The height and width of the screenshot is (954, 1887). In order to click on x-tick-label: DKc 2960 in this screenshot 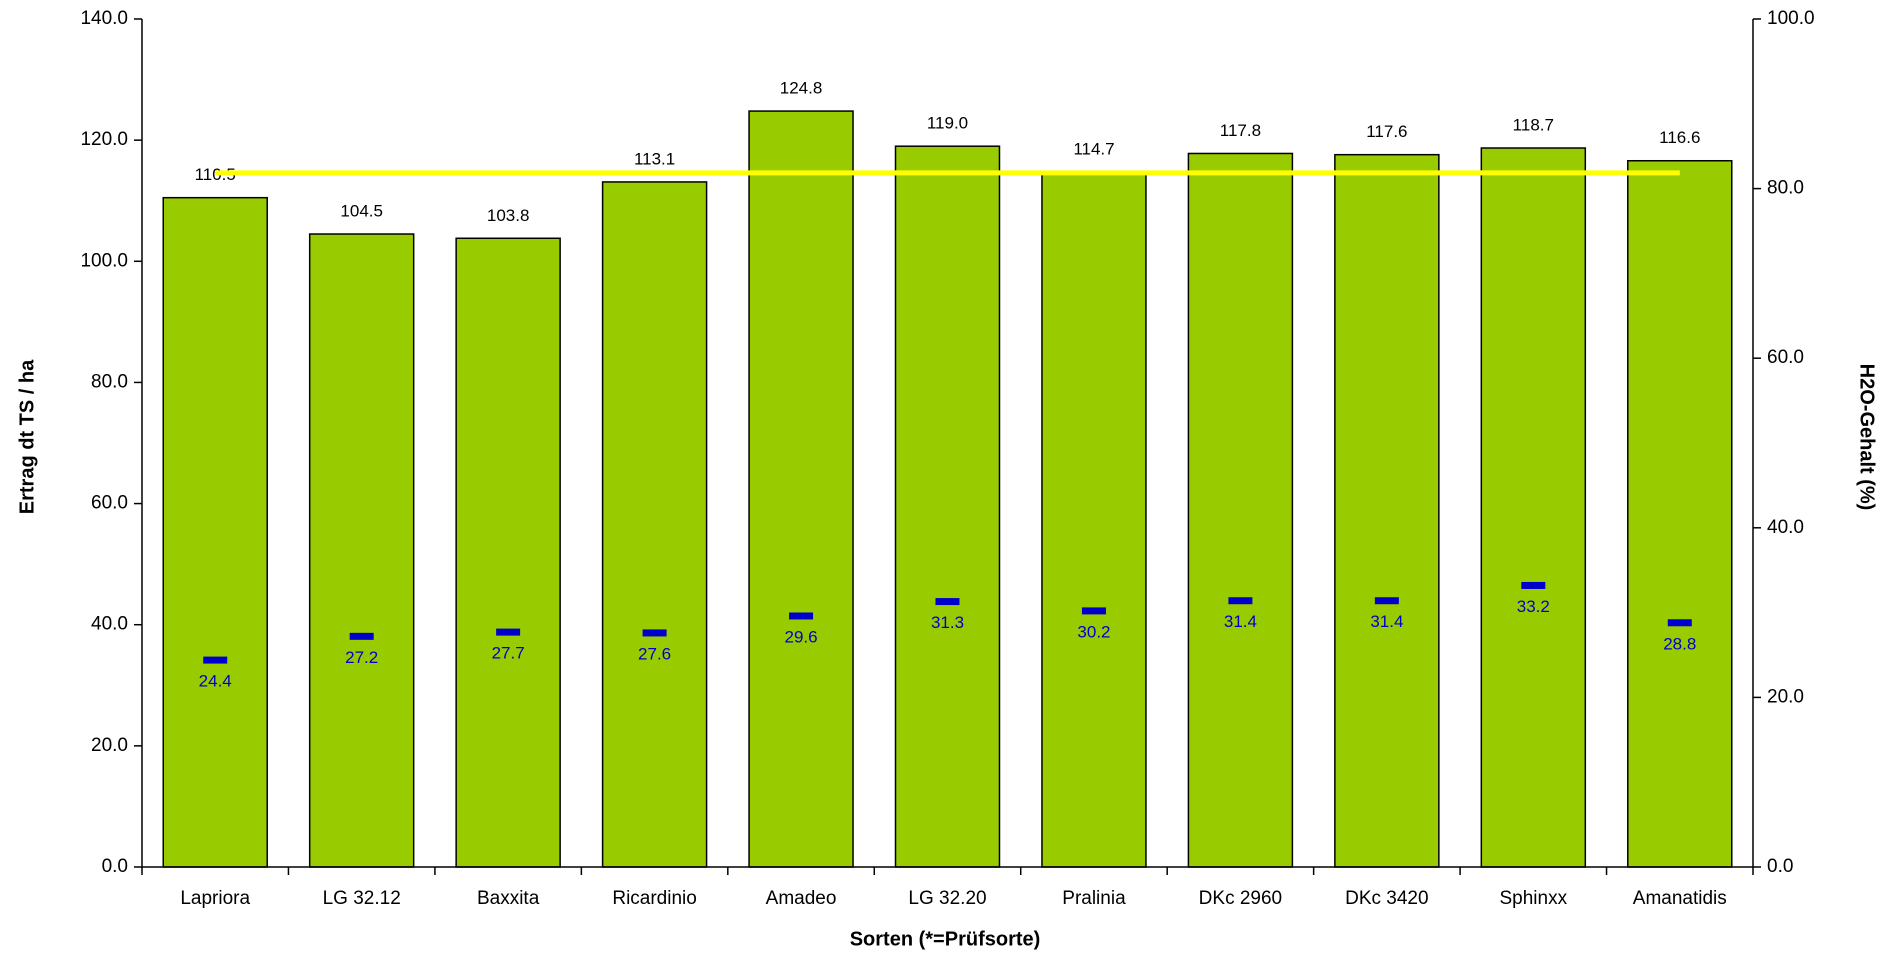, I will do `click(1240, 898)`.